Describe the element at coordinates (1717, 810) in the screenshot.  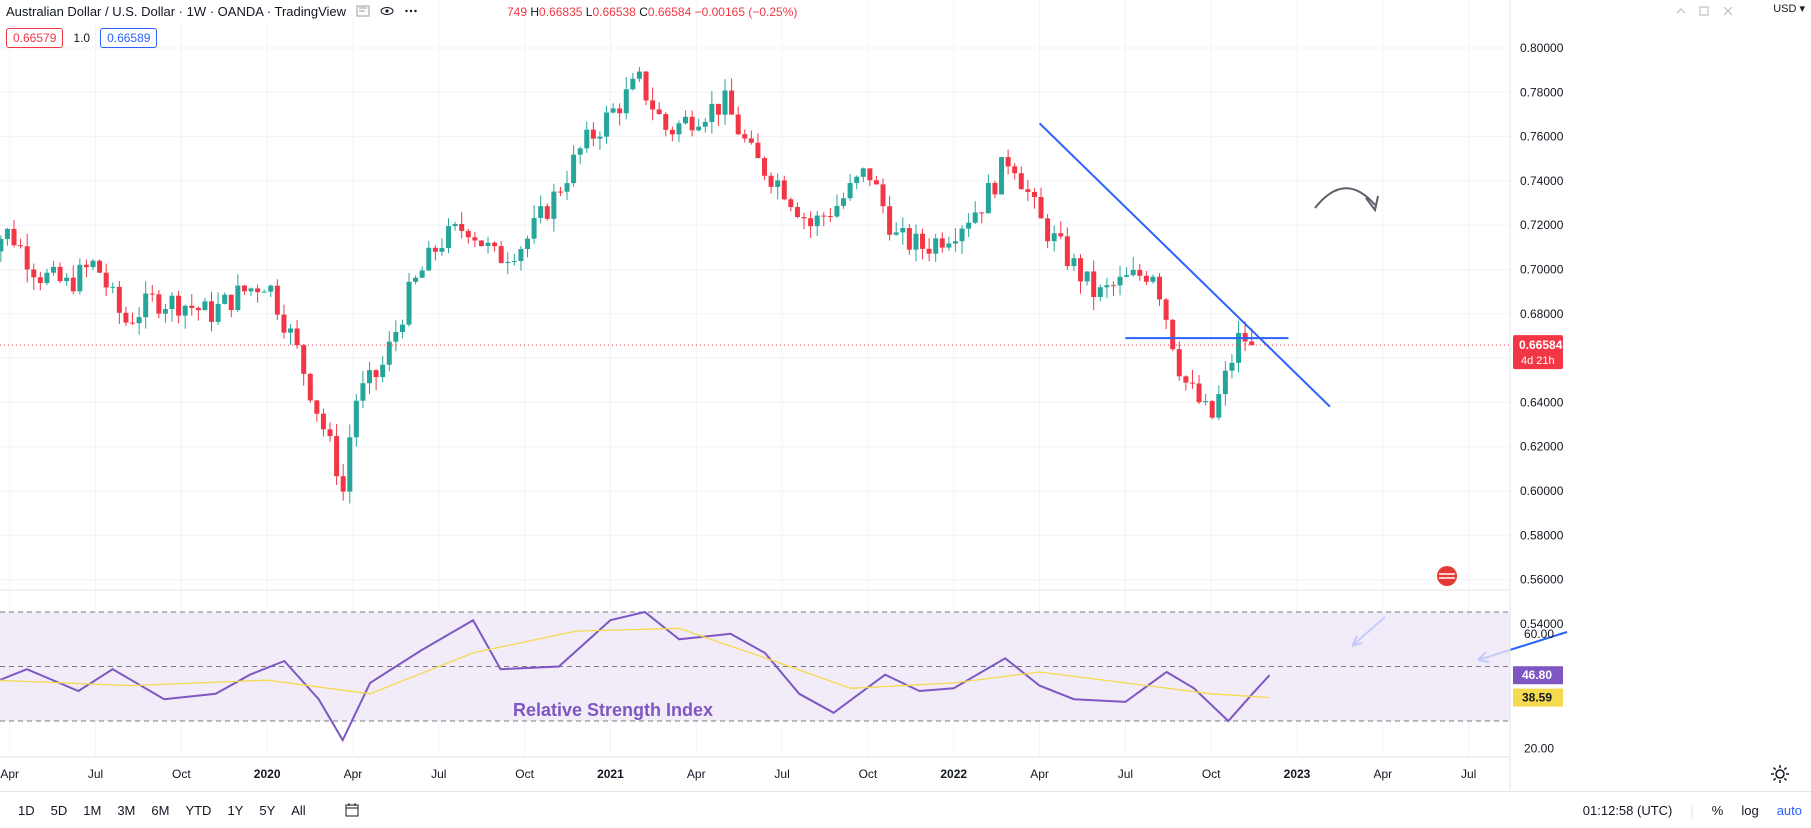
I see `percent-toggle: %` at that location.